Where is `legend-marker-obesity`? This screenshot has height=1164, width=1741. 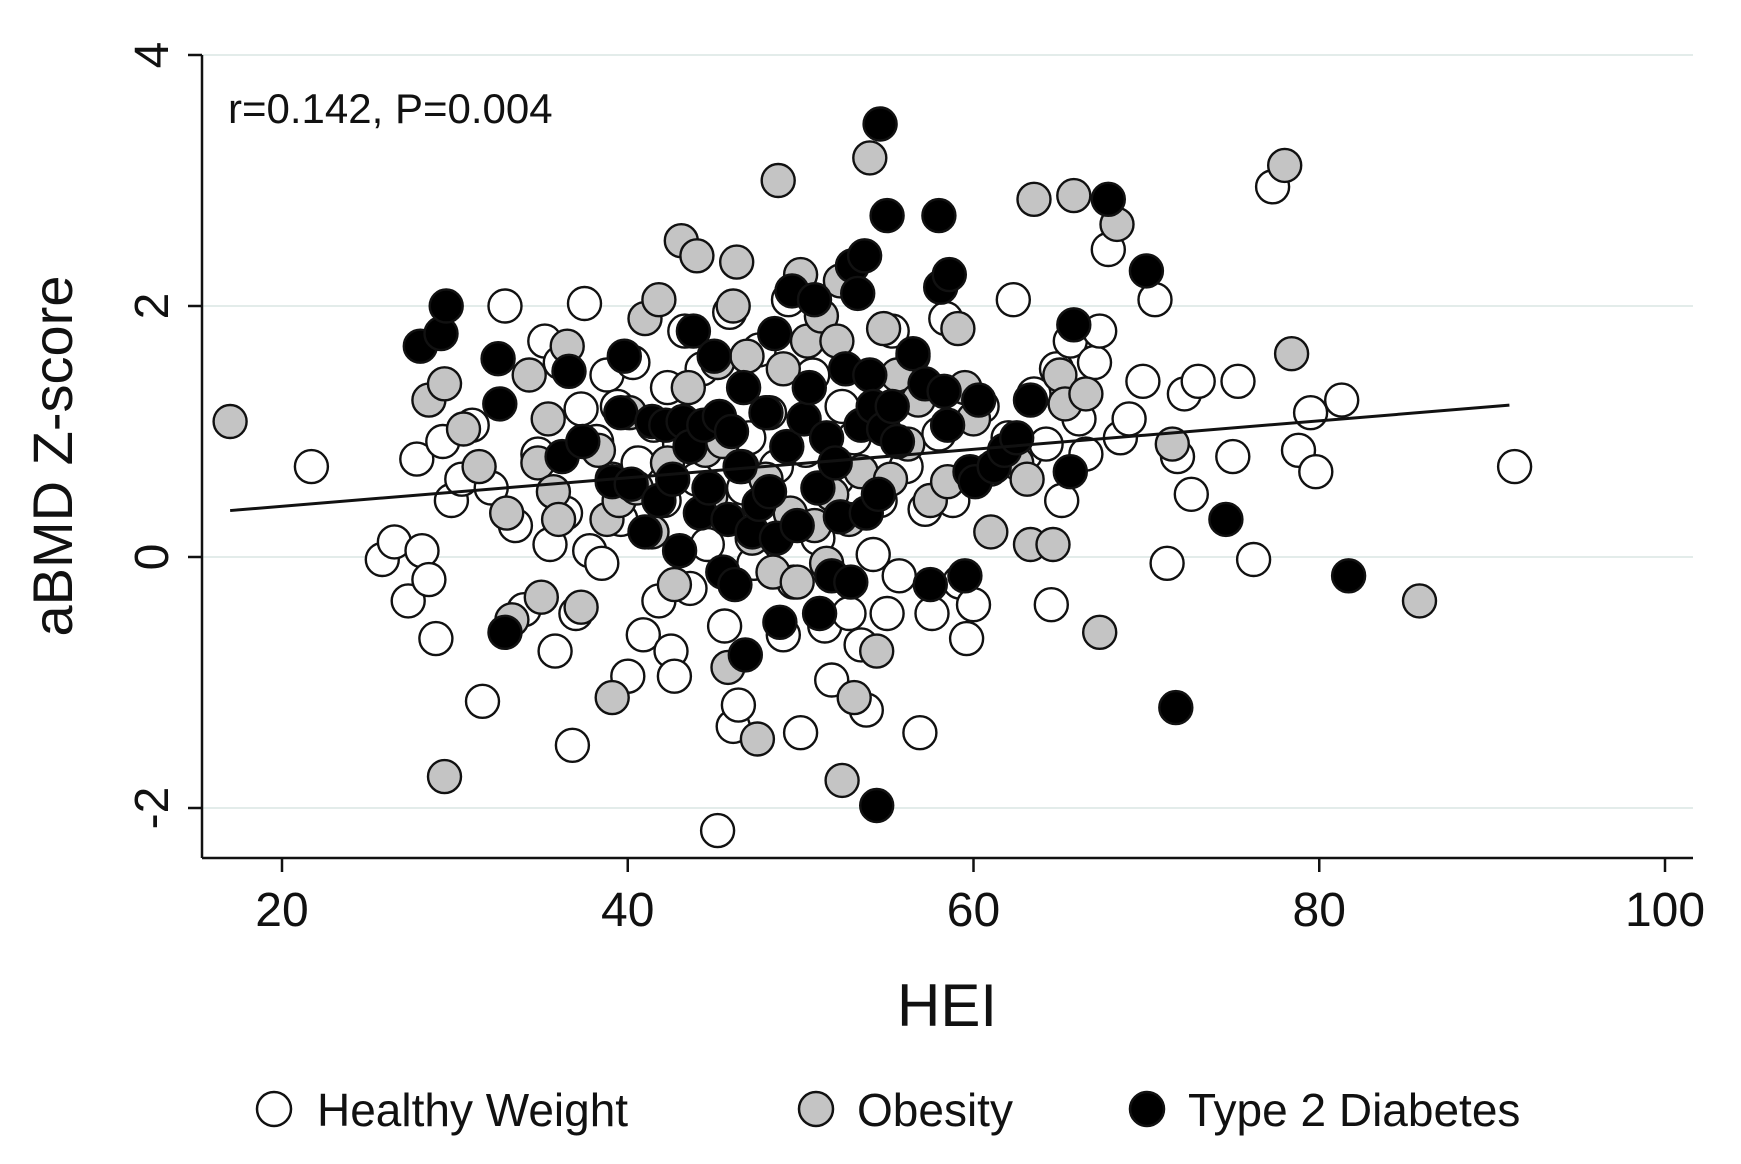 legend-marker-obesity is located at coordinates (816, 1109).